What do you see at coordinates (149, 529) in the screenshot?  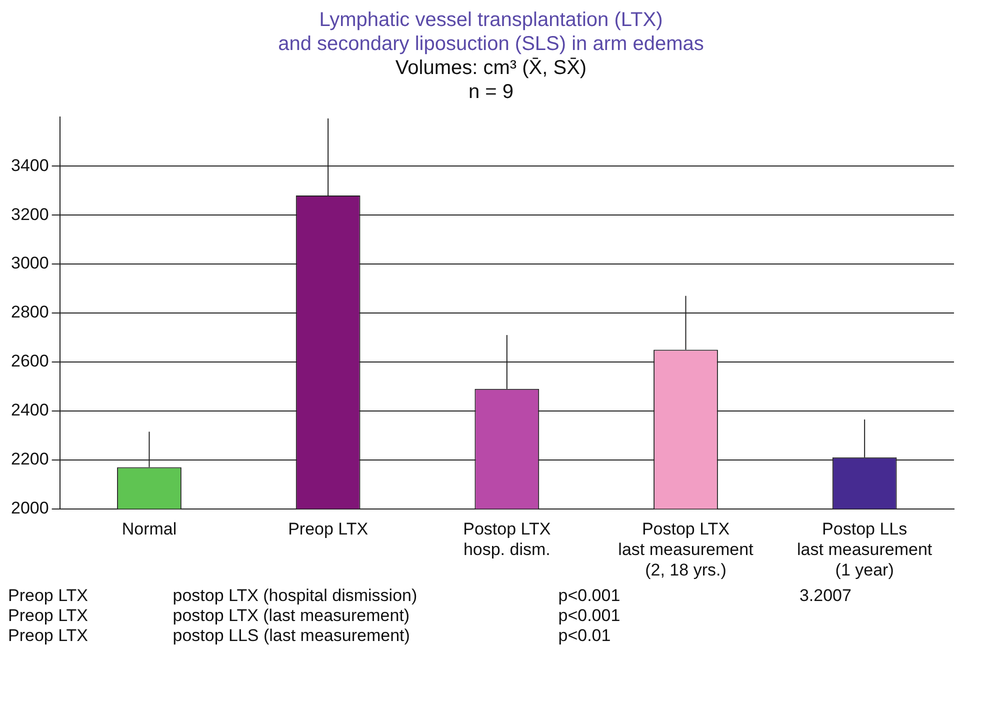 I see `x-tick-label: Normal` at bounding box center [149, 529].